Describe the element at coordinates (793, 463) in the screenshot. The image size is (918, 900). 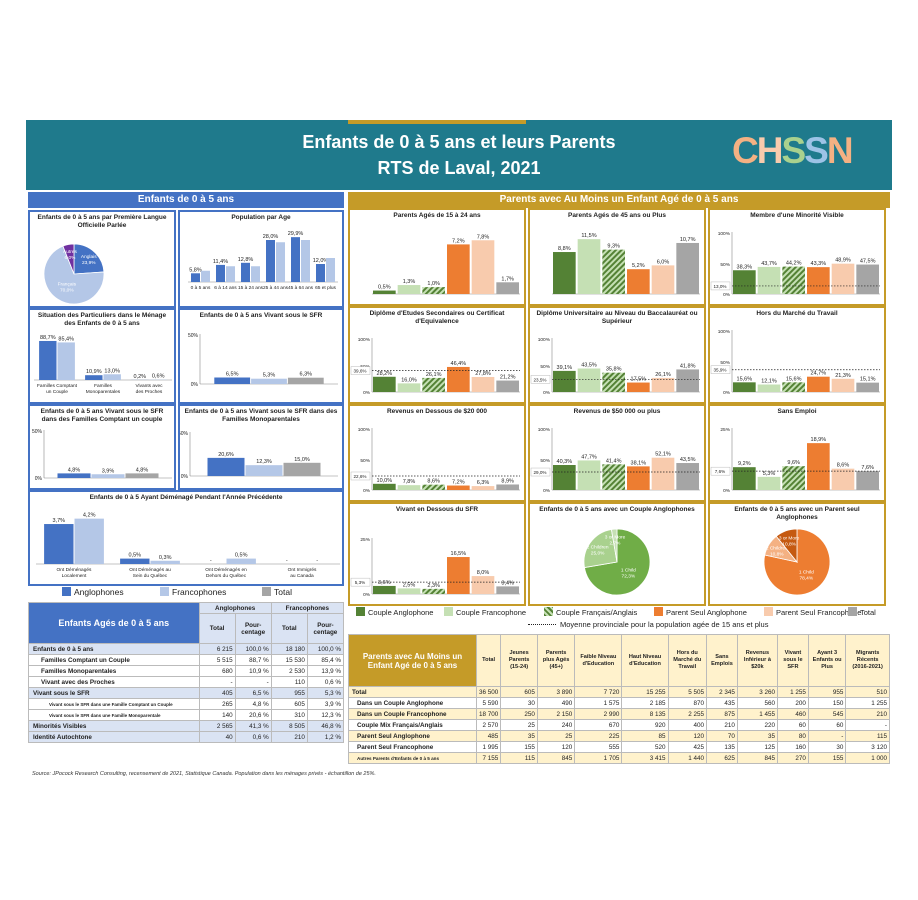
I see `data-label: 9,6%` at that location.